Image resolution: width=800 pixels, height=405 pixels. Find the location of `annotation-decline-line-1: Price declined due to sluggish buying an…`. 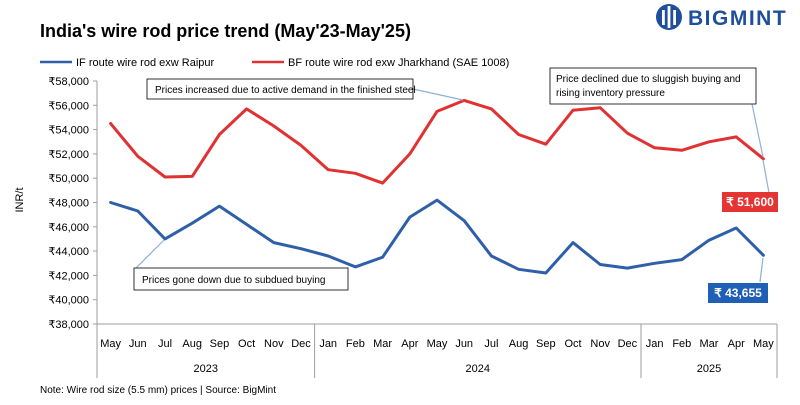

annotation-decline-line-1: Price declined due to sluggish buying an… is located at coordinates (648, 79).